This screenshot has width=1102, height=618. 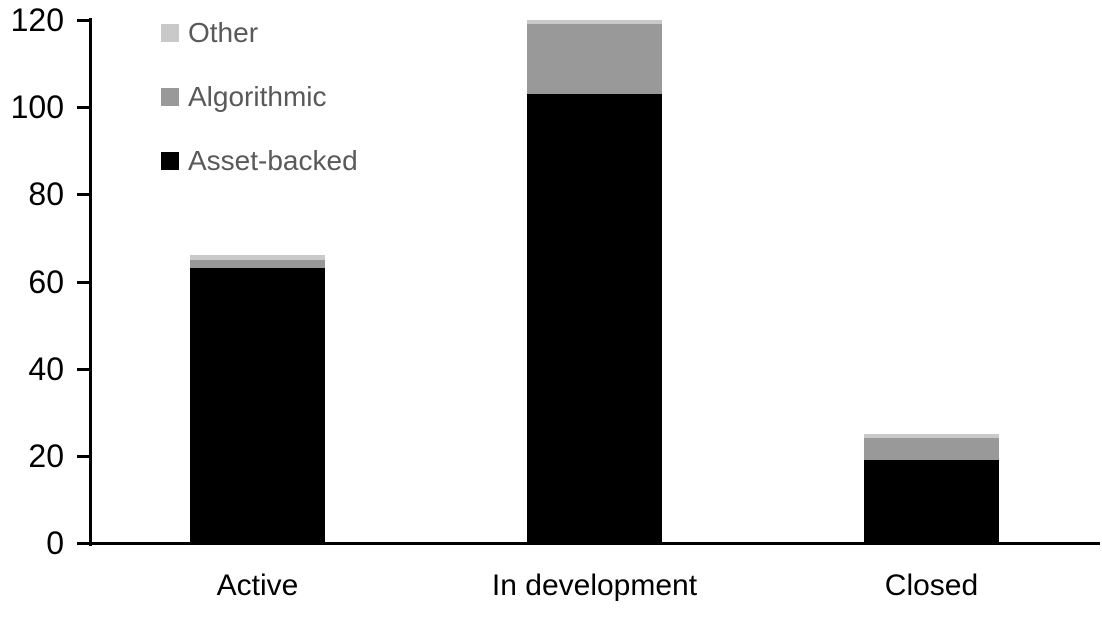 What do you see at coordinates (273, 160) in the screenshot?
I see `legend-label: Asset-backed` at bounding box center [273, 160].